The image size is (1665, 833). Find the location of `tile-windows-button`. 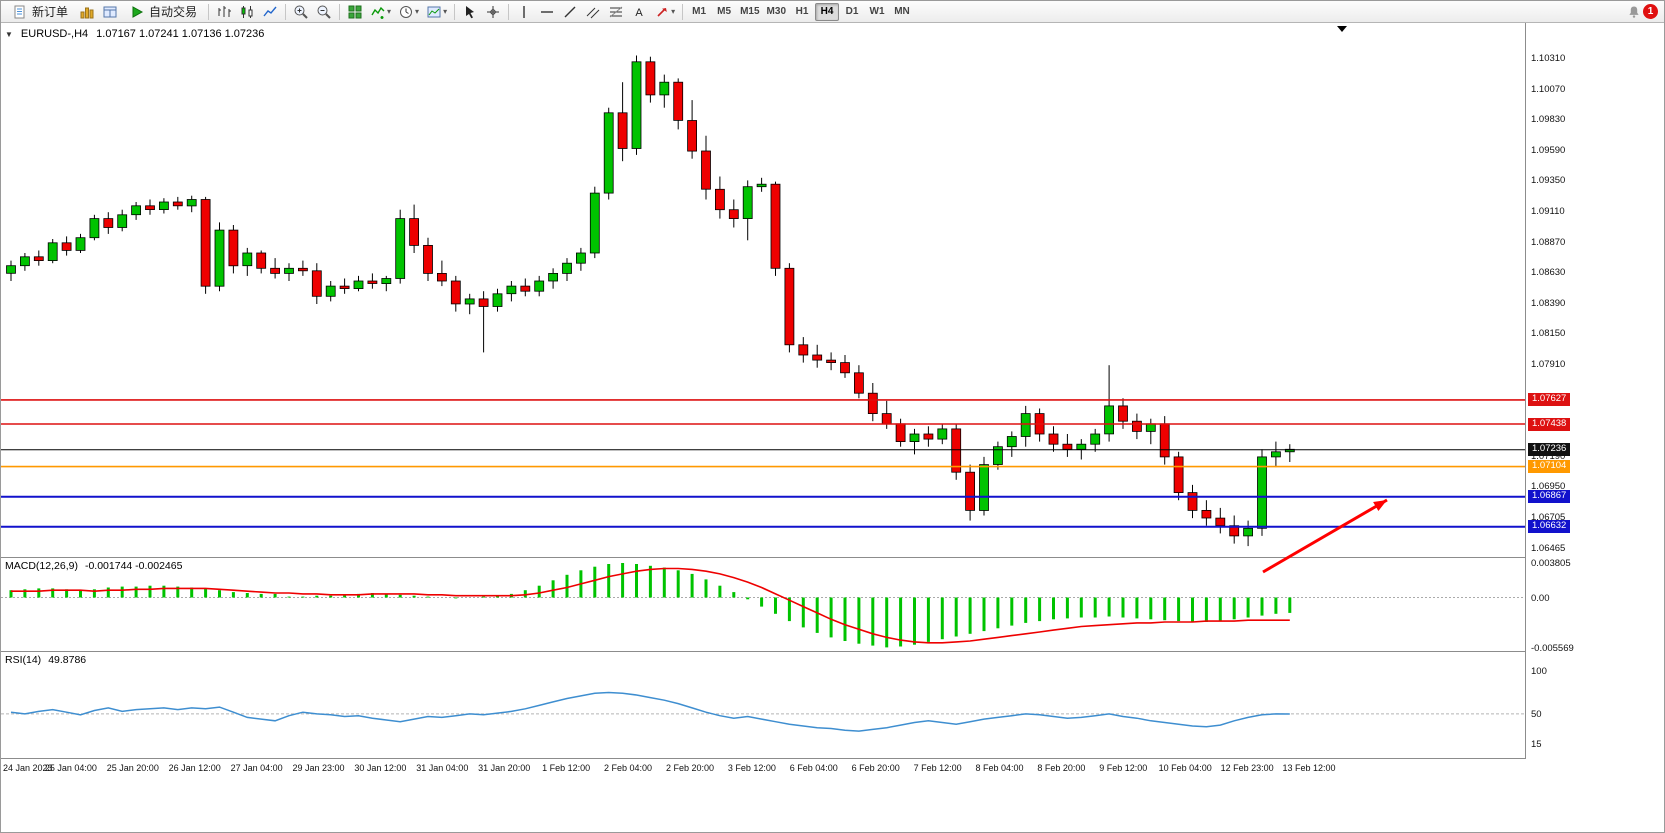

tile-windows-button is located at coordinates (355, 12).